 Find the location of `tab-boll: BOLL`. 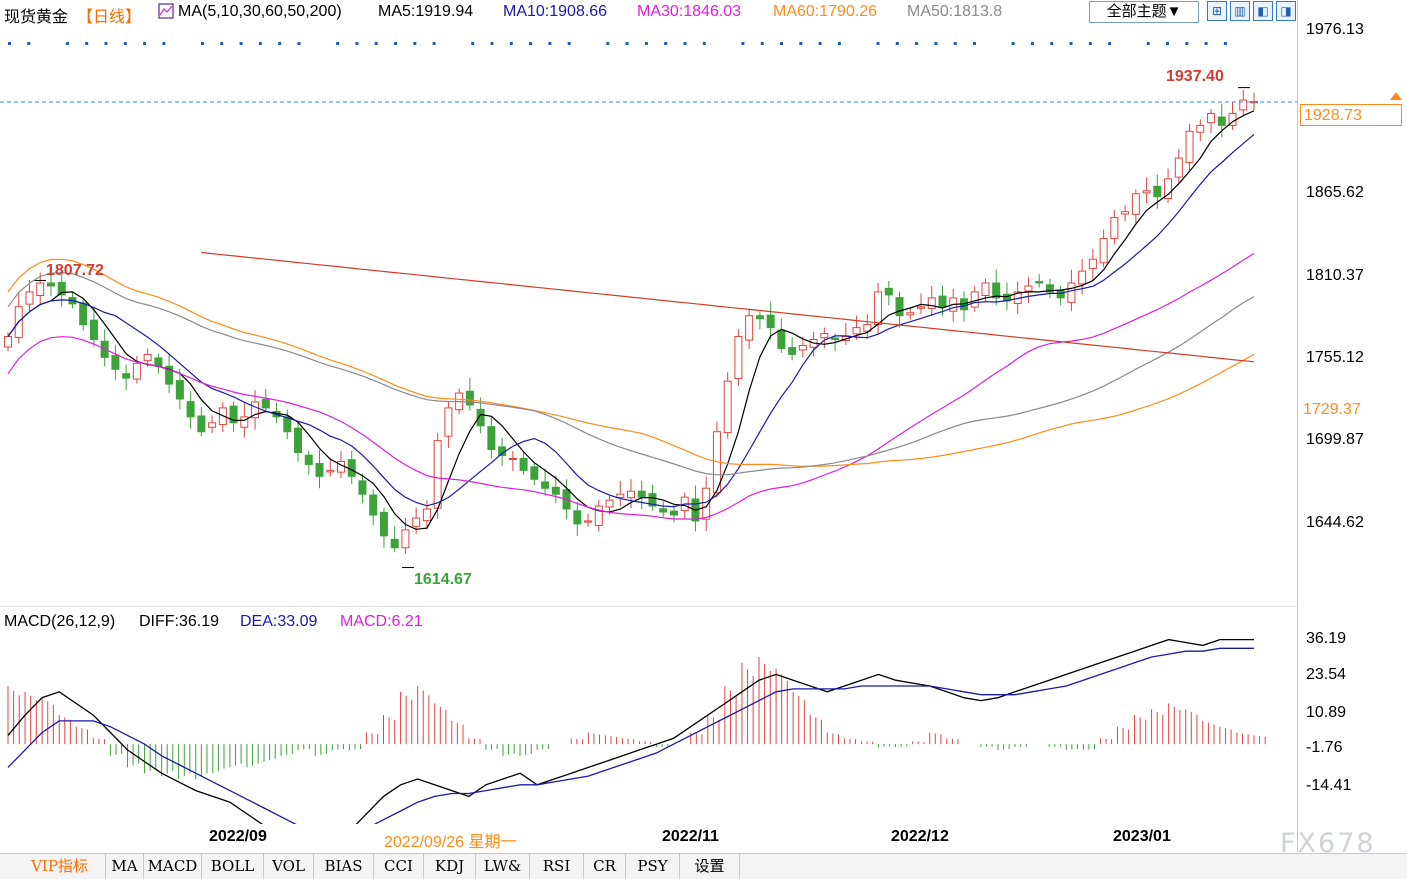

tab-boll: BOLL is located at coordinates (233, 866).